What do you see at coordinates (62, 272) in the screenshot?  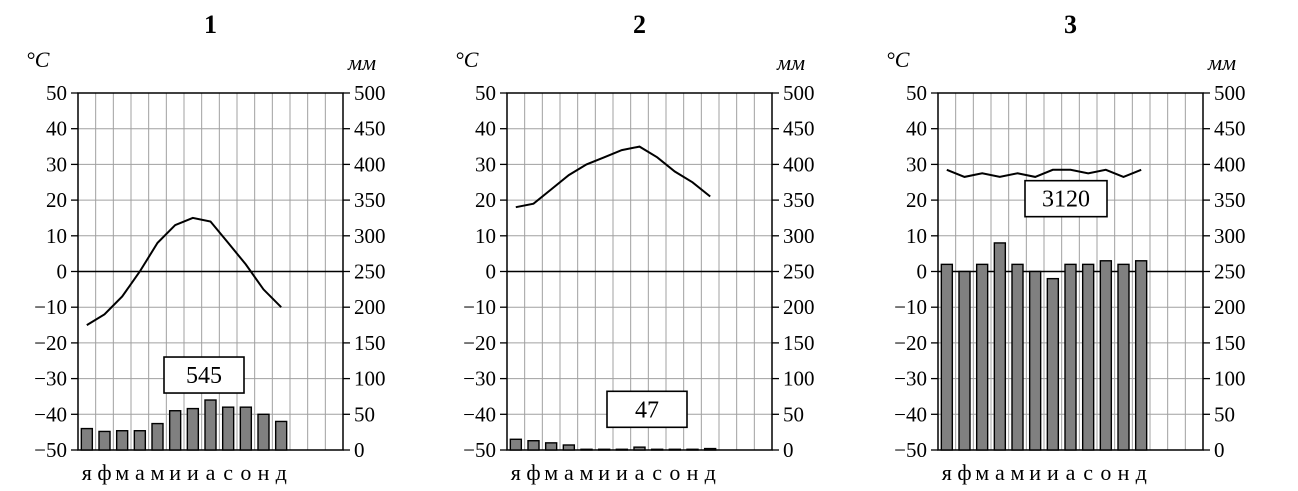 I see `left-tick-label: 0` at bounding box center [62, 272].